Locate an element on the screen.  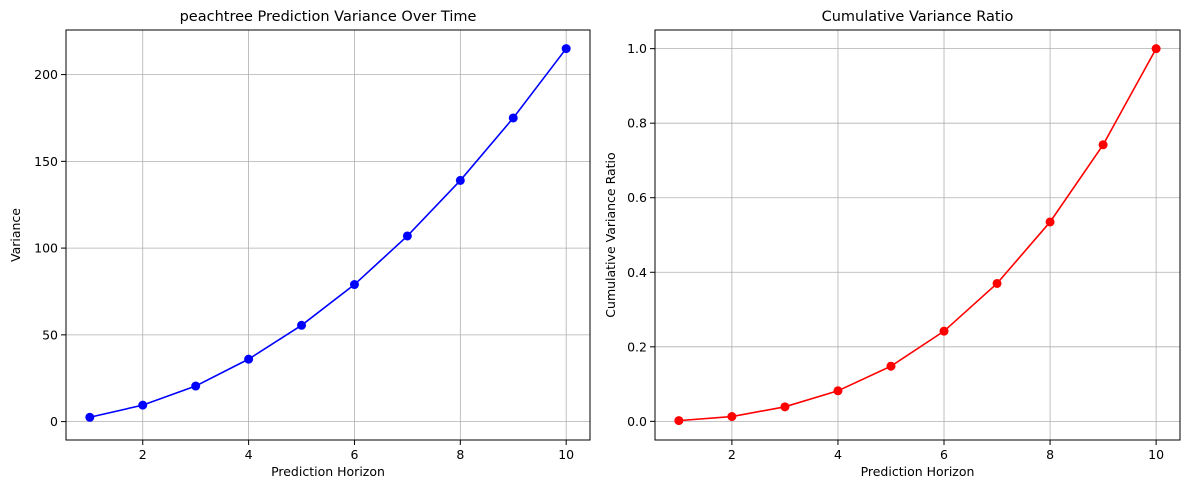
variance-chart-y-tick-label: 150 is located at coordinates (46, 161).